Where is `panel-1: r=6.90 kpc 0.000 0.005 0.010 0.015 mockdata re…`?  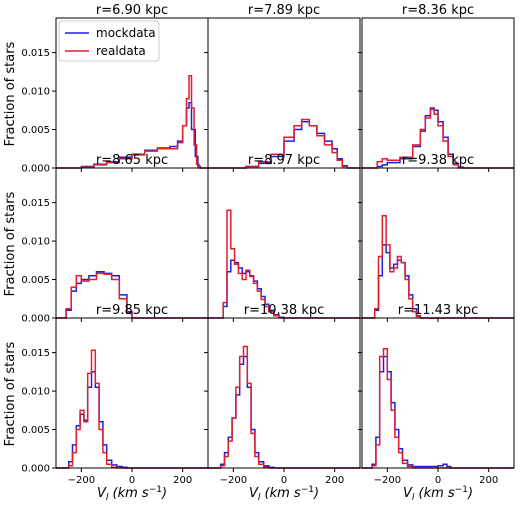
panel-1: r=6.90 kpc 0.000 0.005 0.010 0.015 mockdata re… is located at coordinates (115, 89).